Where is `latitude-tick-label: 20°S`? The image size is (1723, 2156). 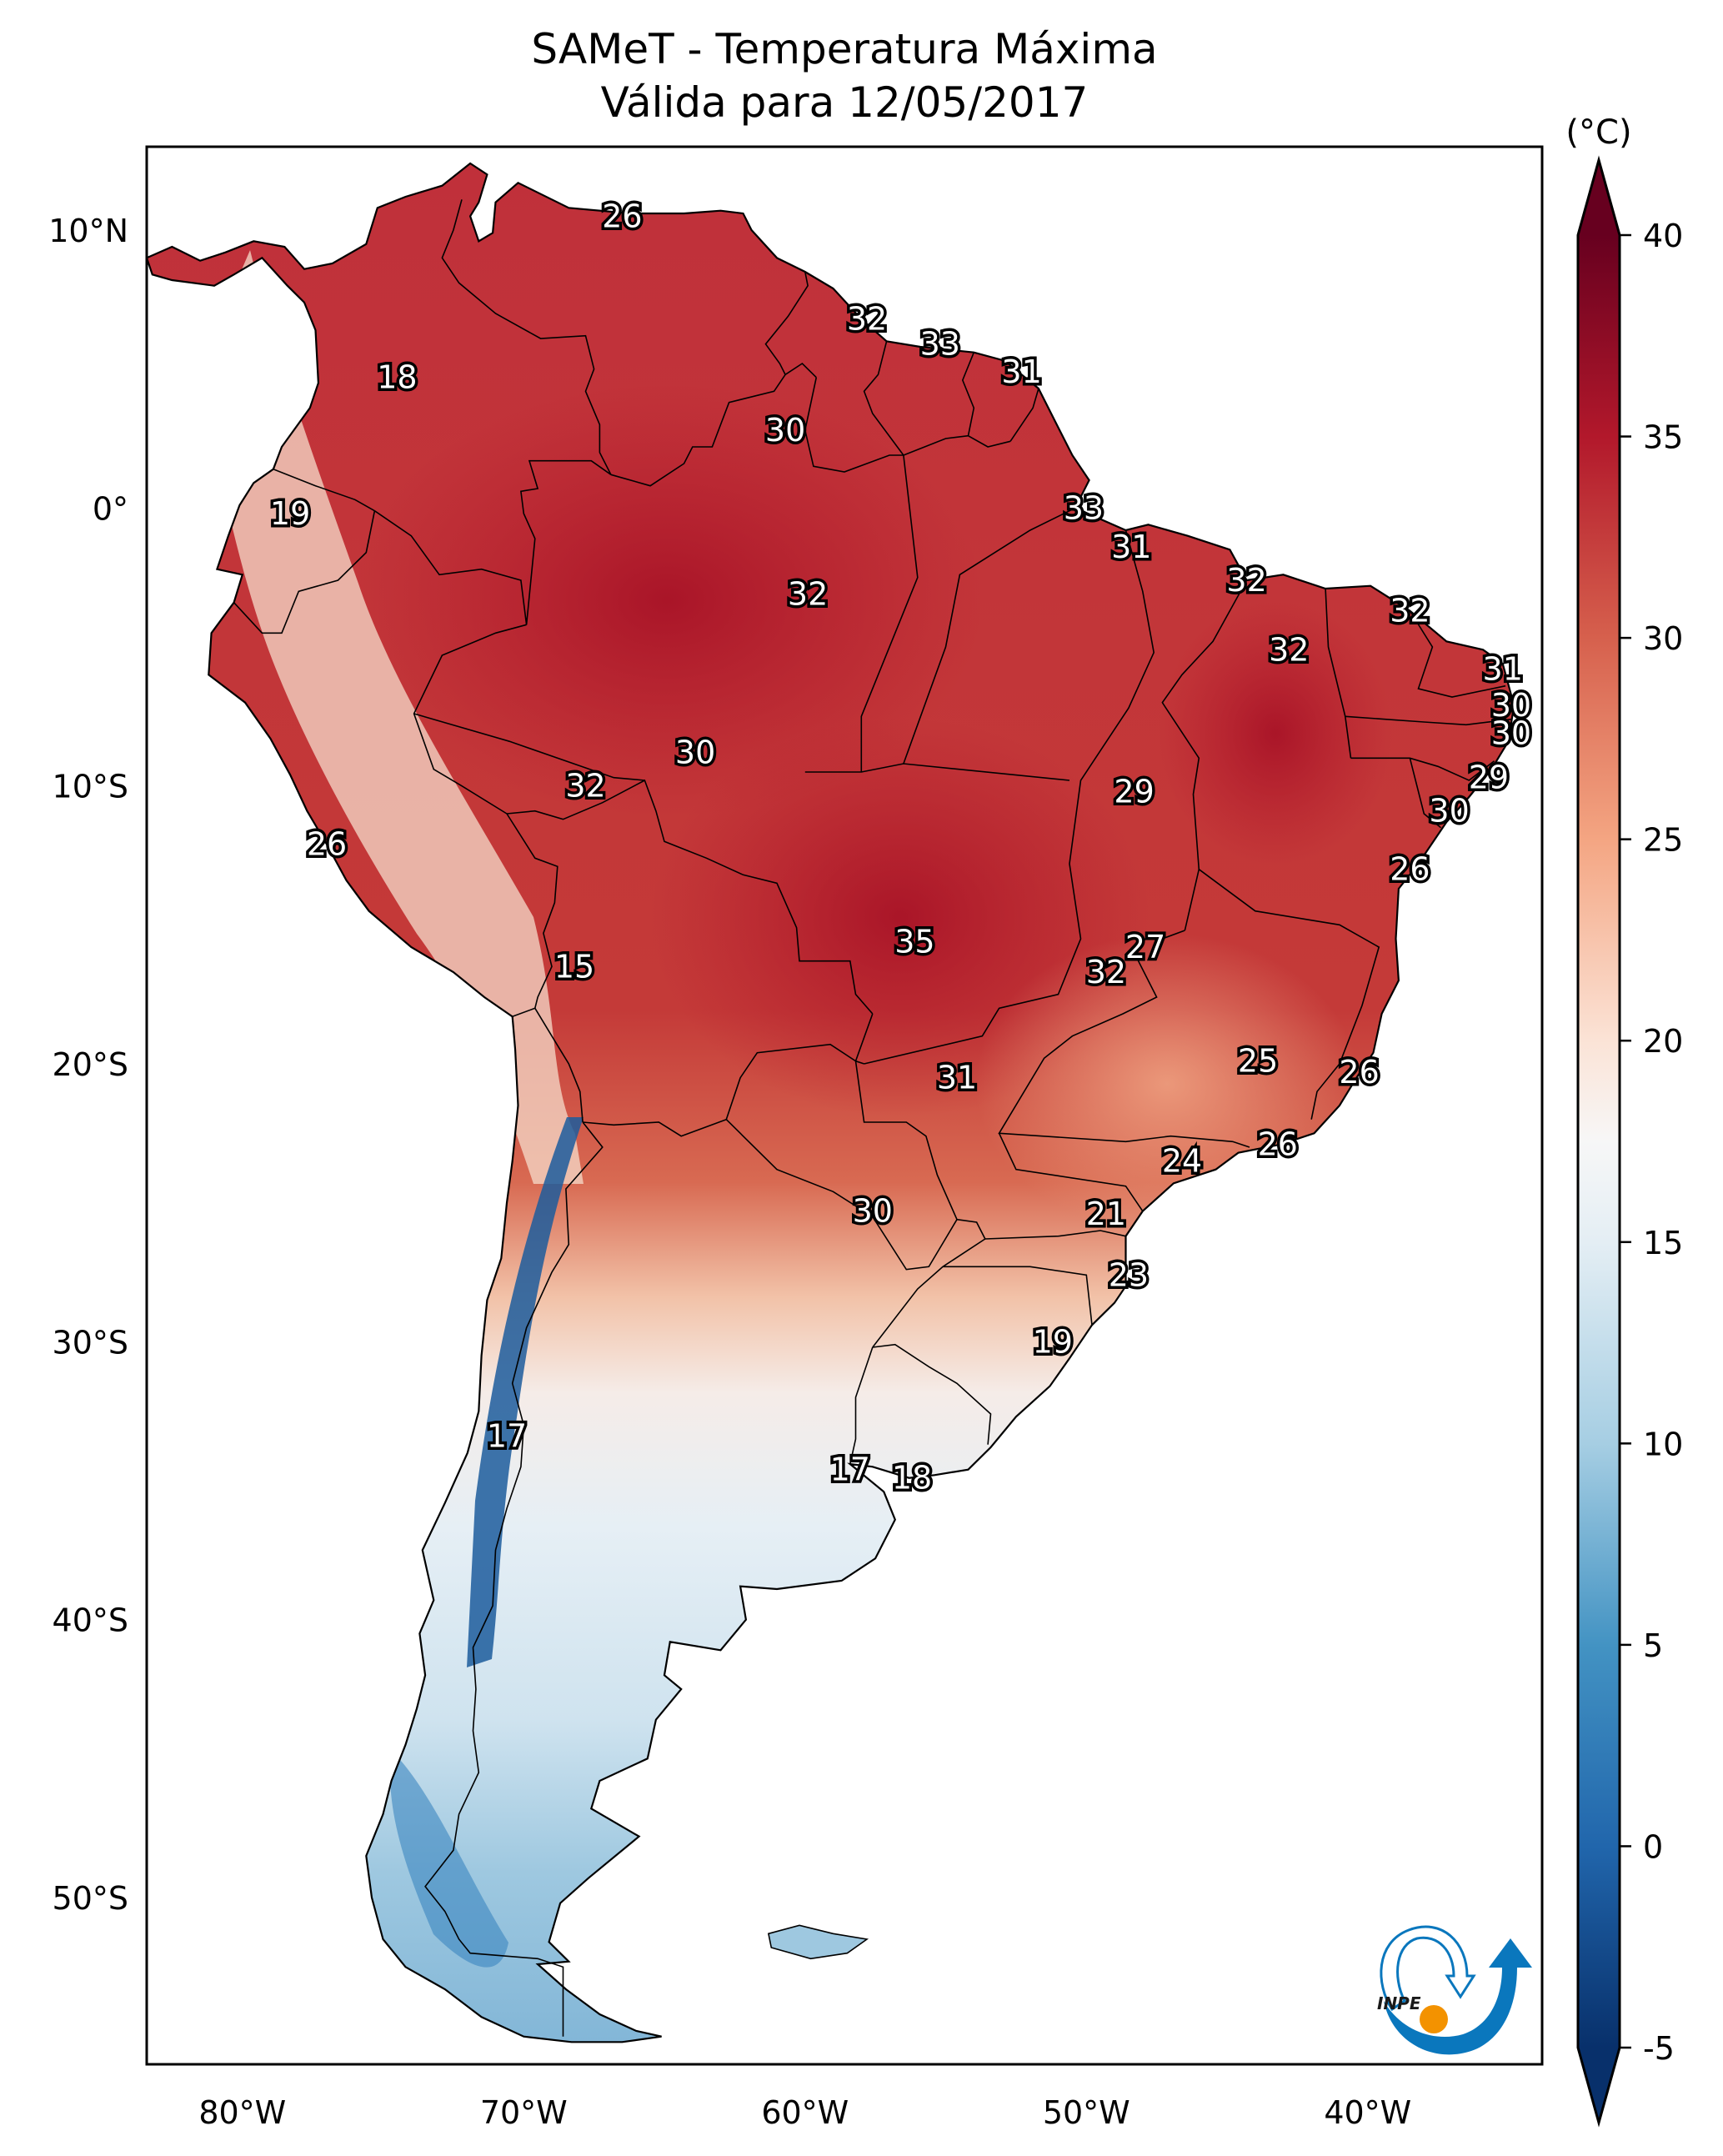
latitude-tick-label: 20°S is located at coordinates (90, 1064).